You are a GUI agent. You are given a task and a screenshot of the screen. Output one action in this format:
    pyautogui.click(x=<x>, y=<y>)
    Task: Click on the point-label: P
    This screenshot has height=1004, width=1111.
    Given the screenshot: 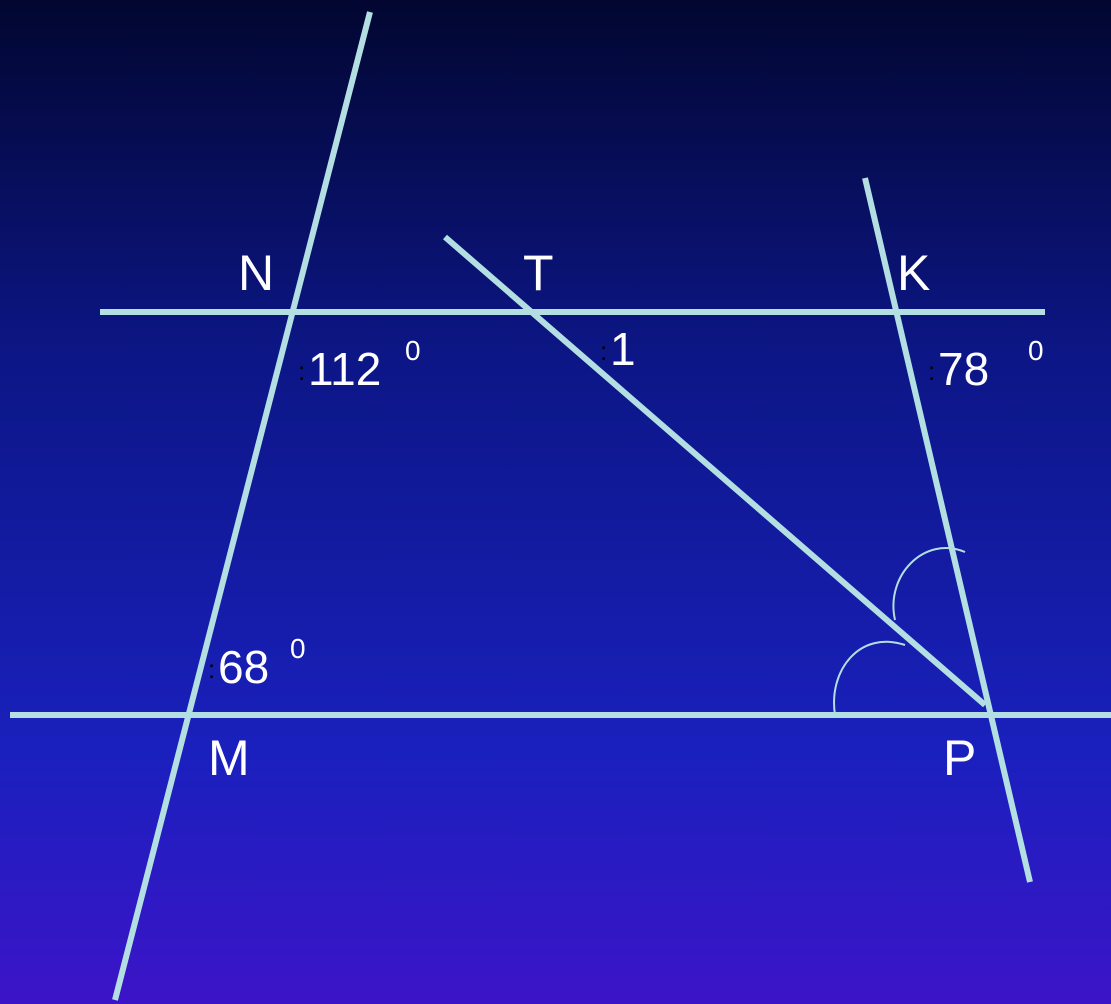 What is the action you would take?
    pyautogui.click(x=959, y=758)
    